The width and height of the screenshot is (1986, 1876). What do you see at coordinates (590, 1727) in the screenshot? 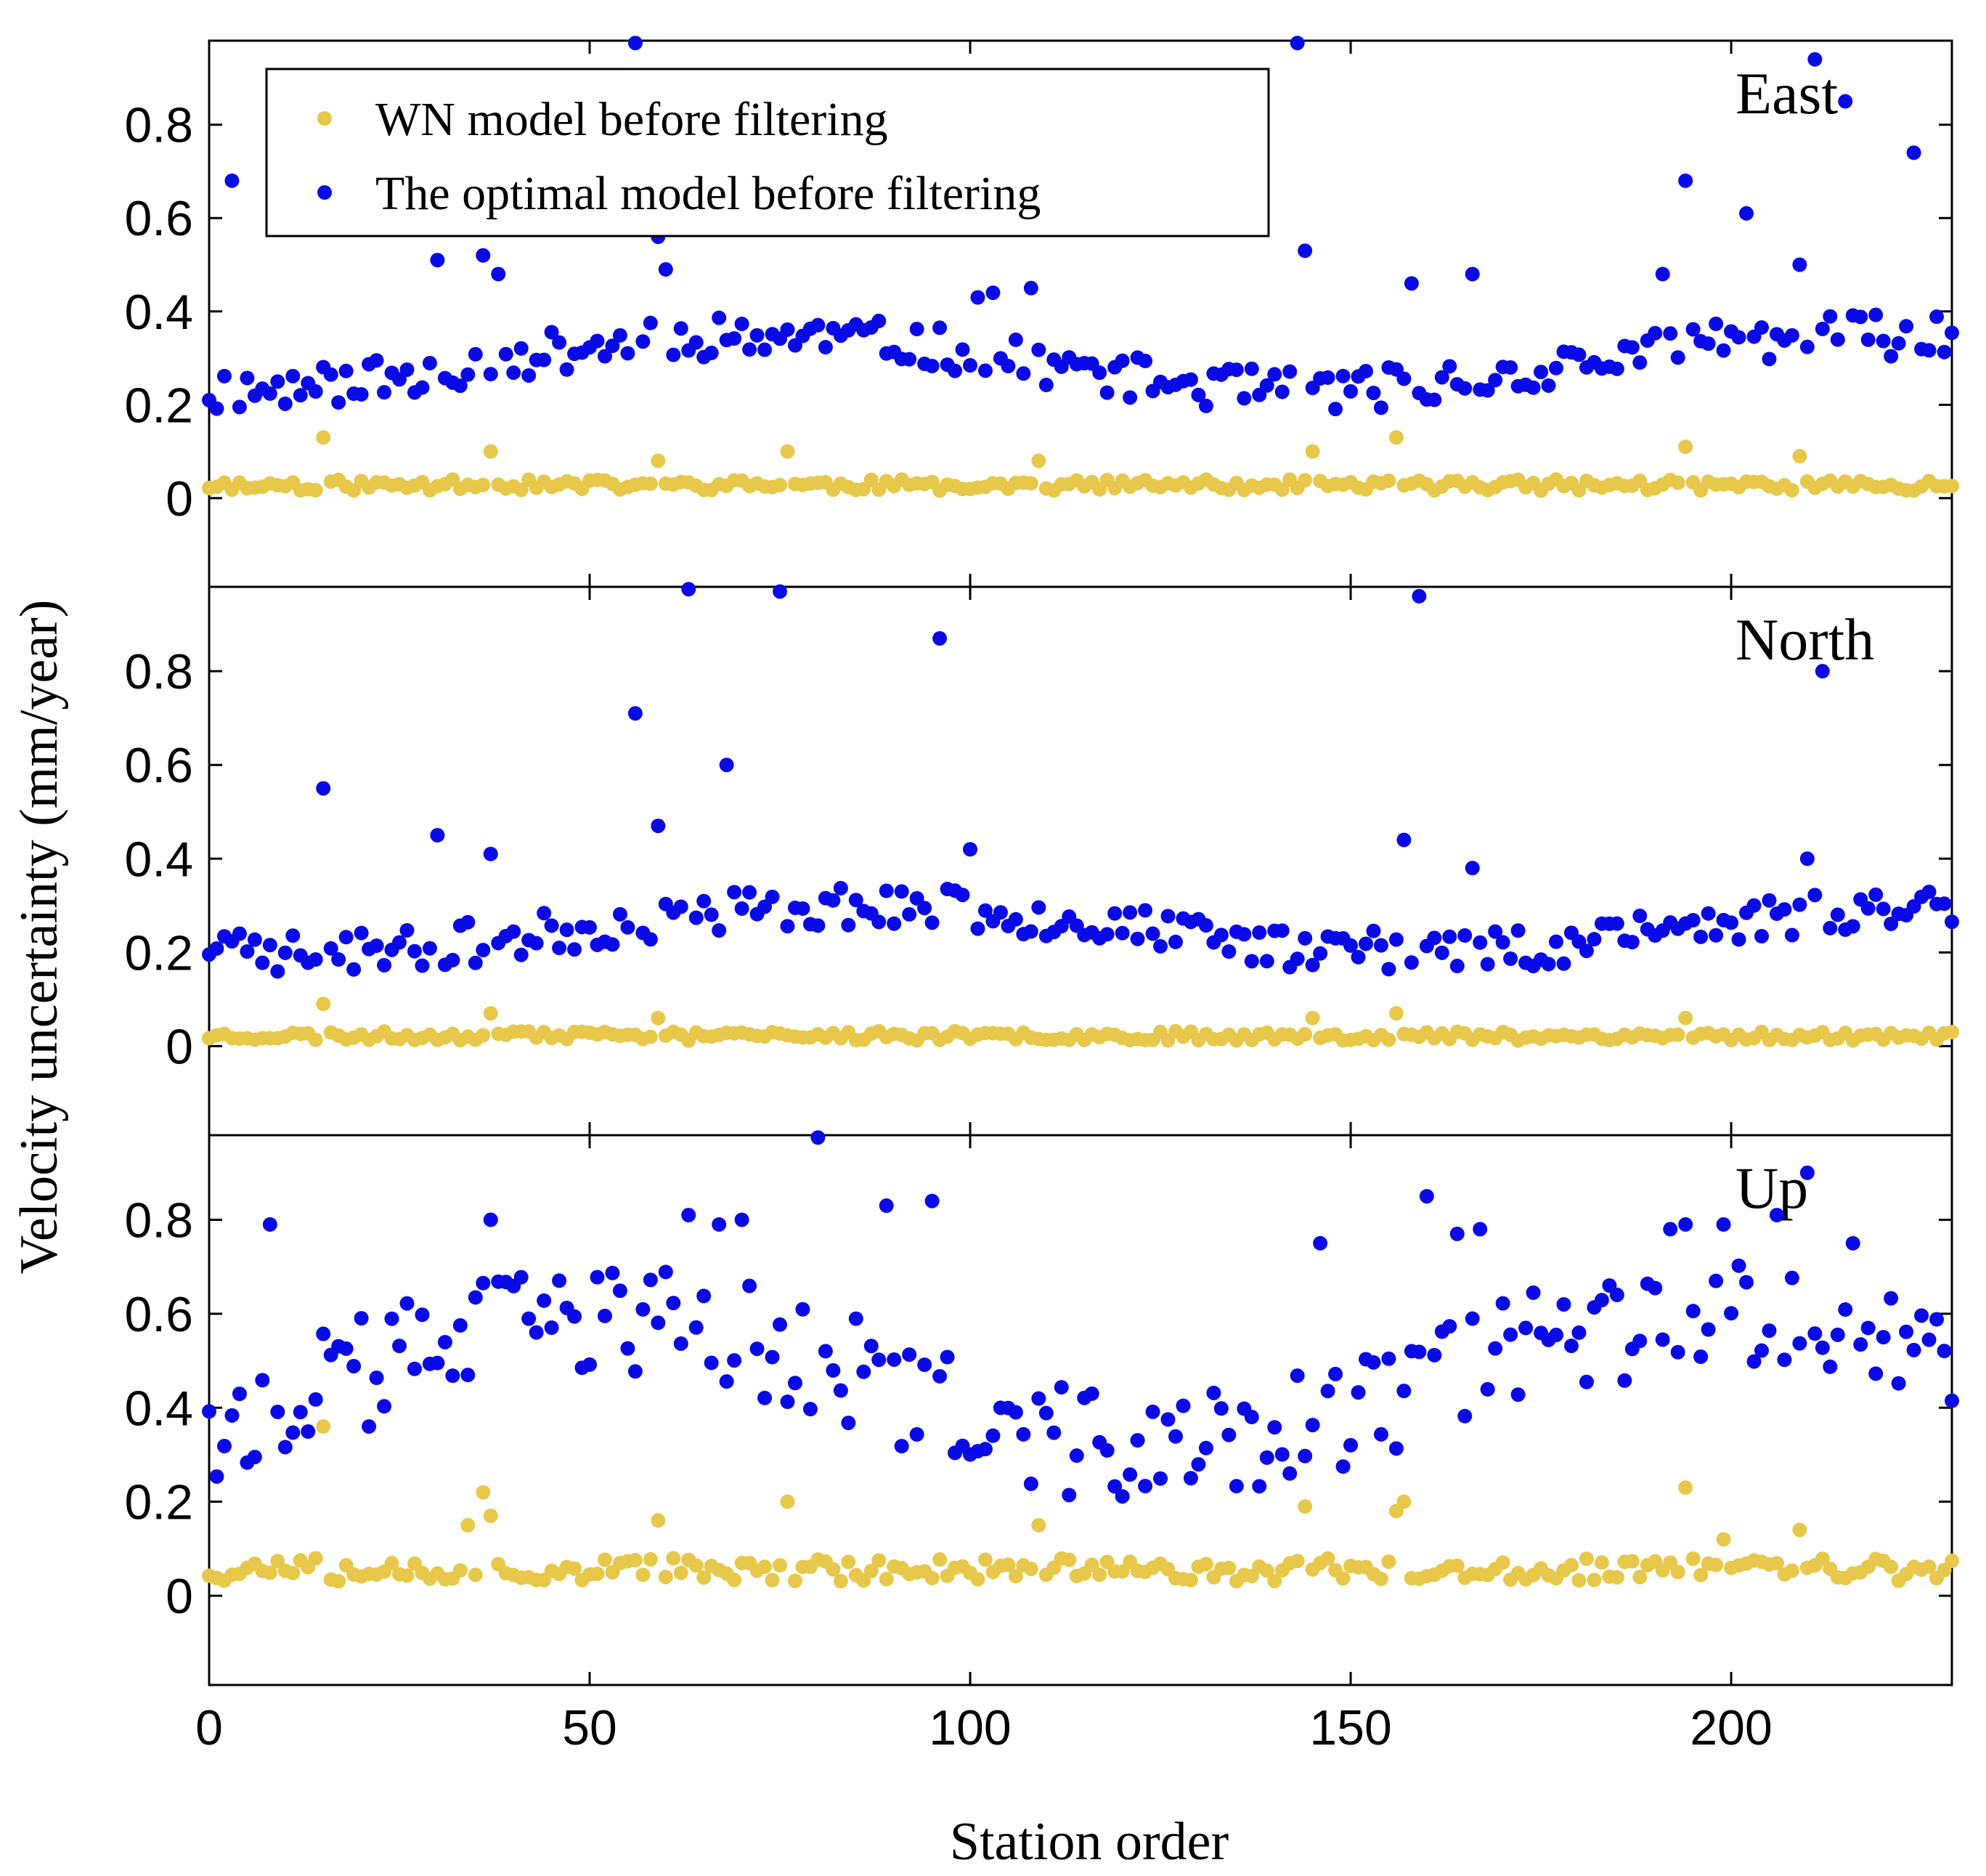
I see `x-tick-label: 50` at bounding box center [590, 1727].